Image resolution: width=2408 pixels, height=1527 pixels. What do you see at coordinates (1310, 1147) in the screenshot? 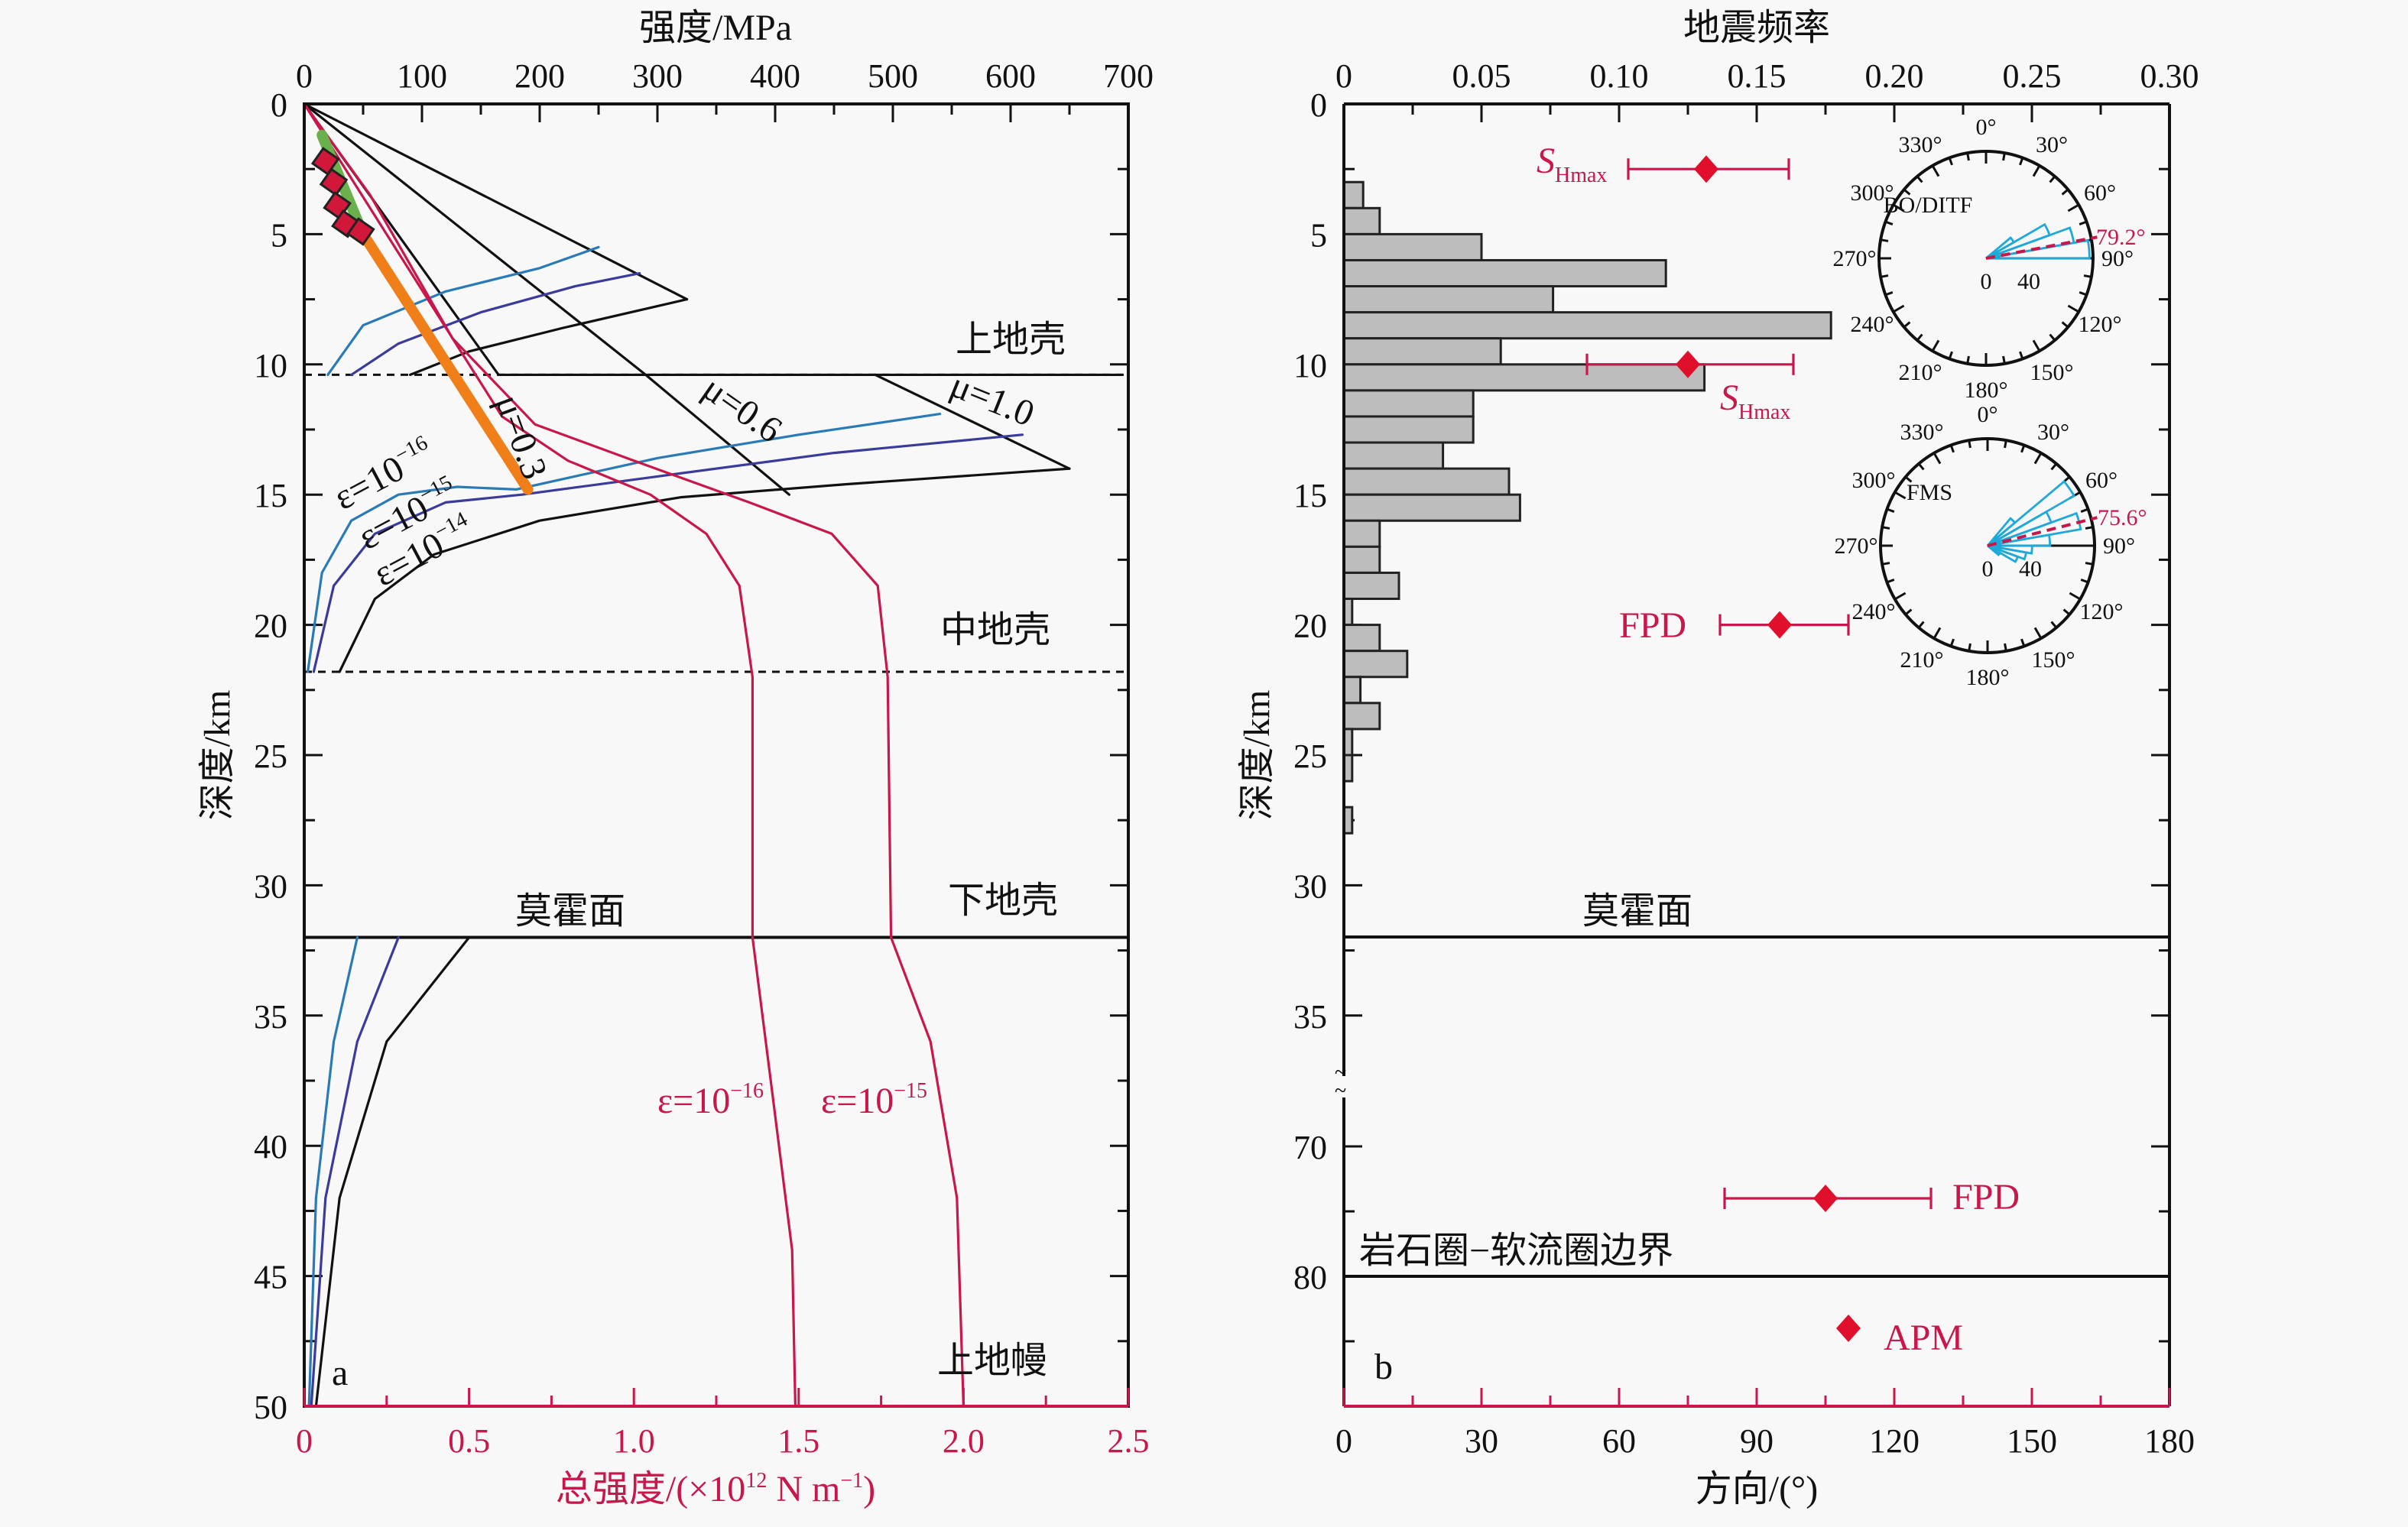
I see `y-tick-label-b: 70` at bounding box center [1310, 1147].